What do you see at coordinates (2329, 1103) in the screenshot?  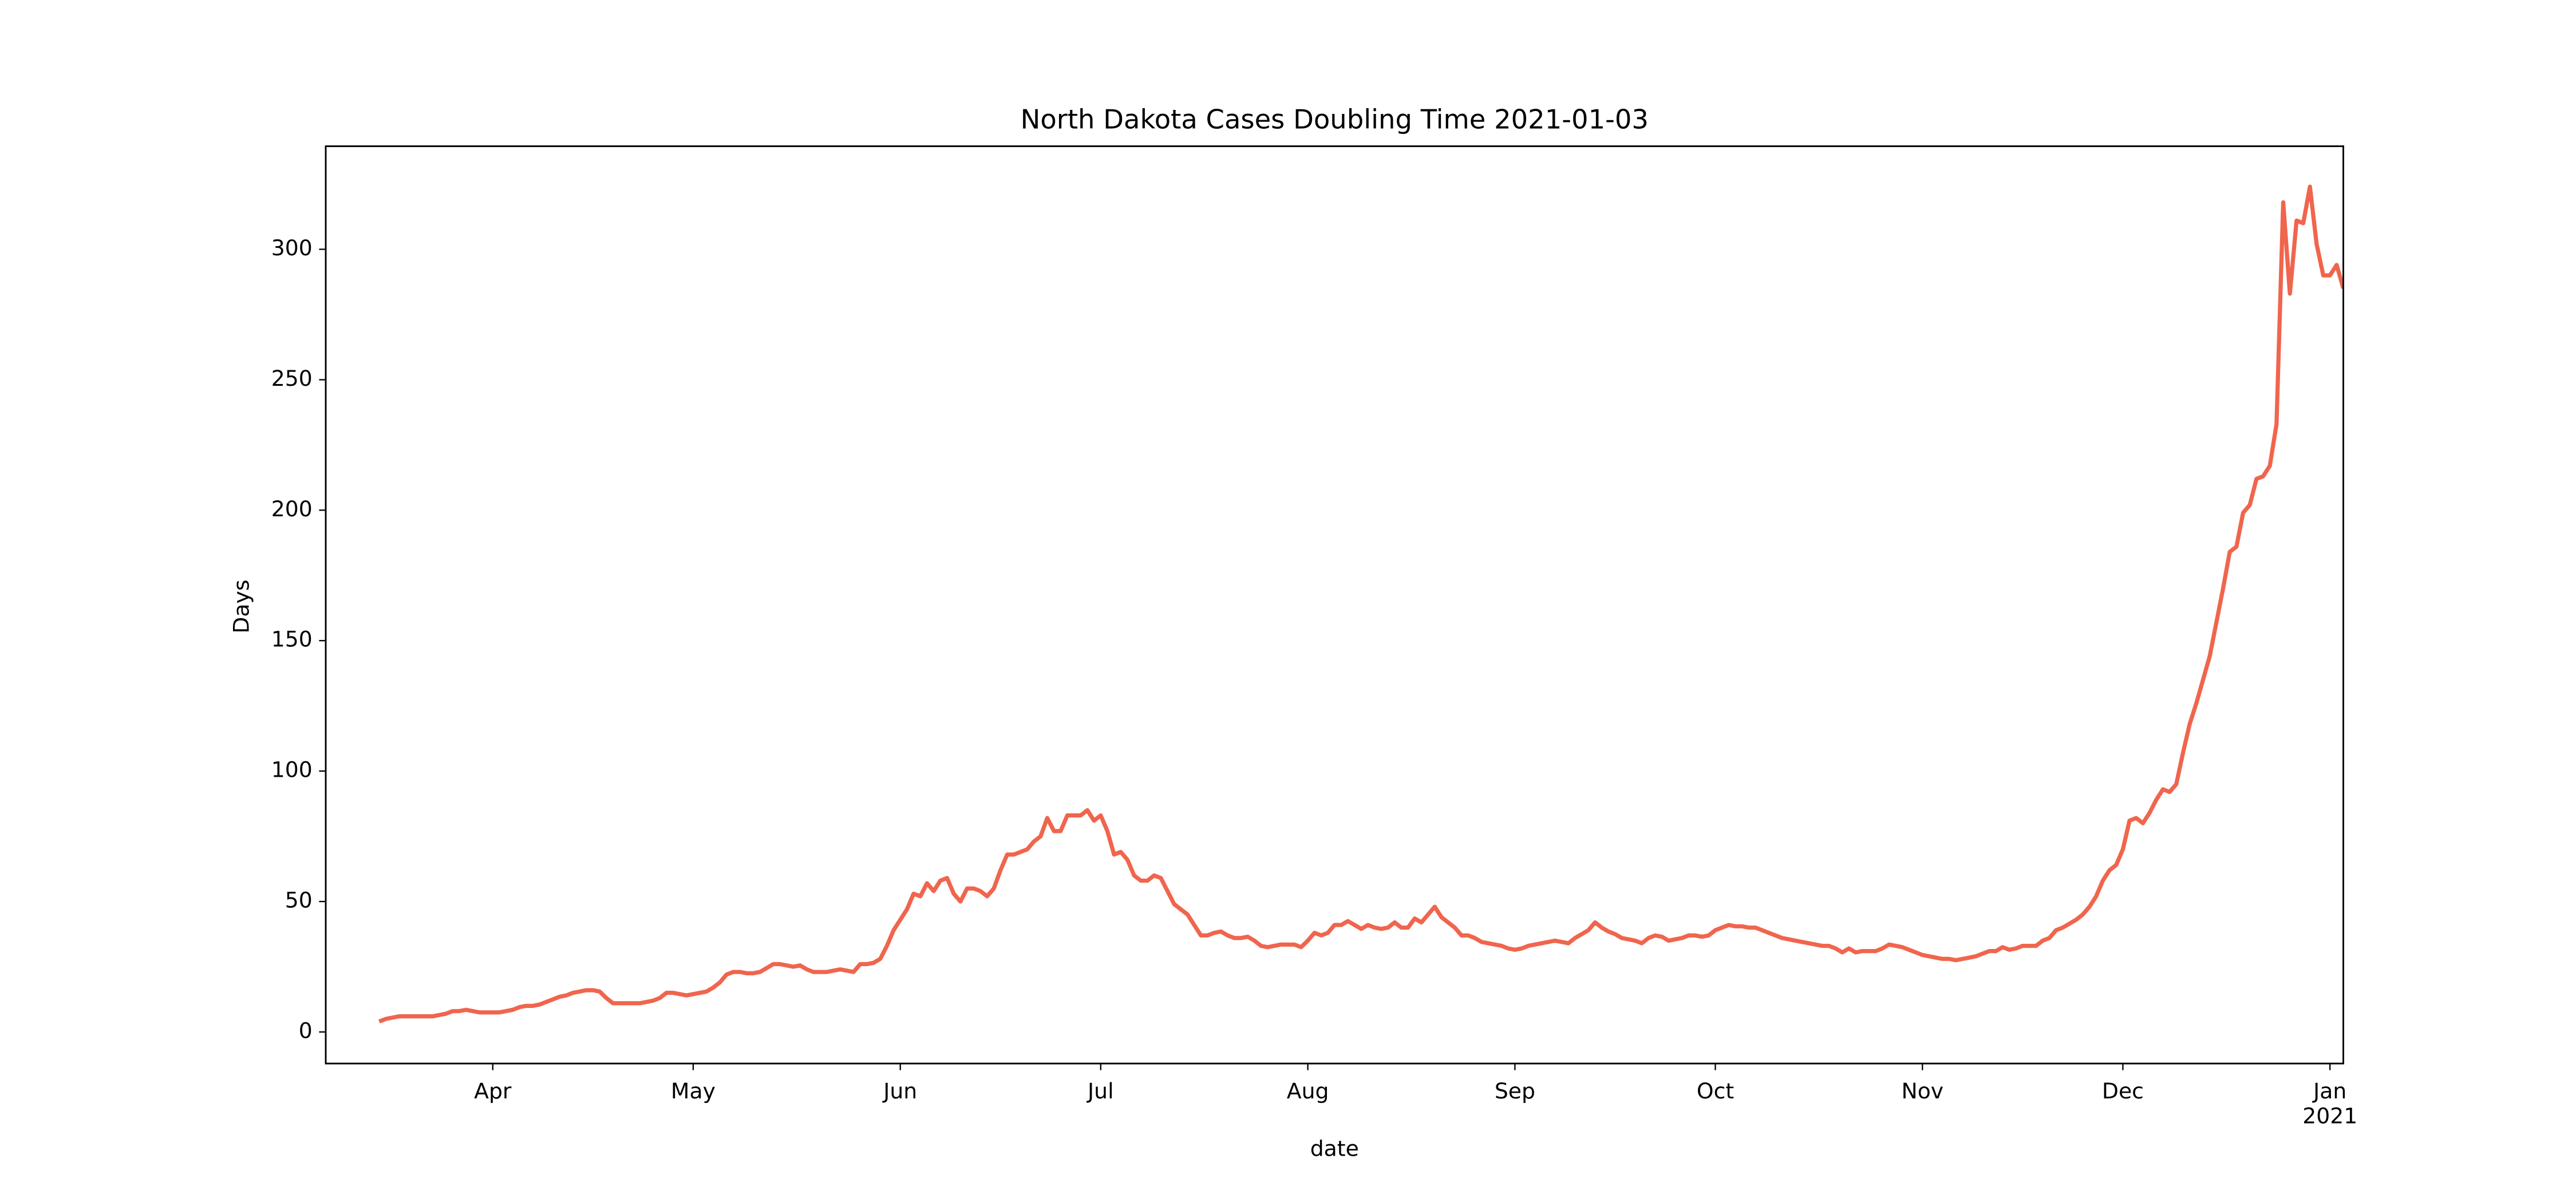 I see `x-tick-label: Jan 2021` at bounding box center [2329, 1103].